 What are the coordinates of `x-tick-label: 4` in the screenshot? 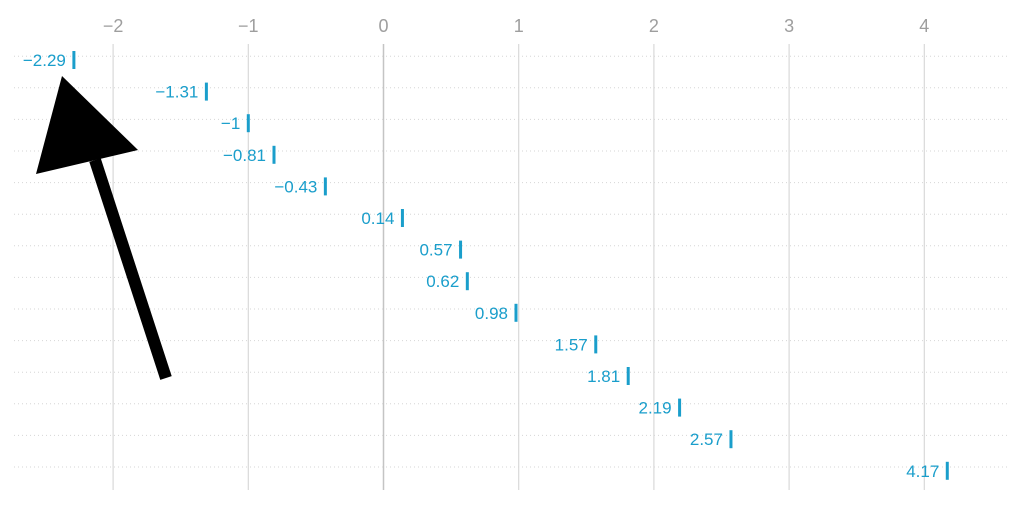 It's located at (924, 26).